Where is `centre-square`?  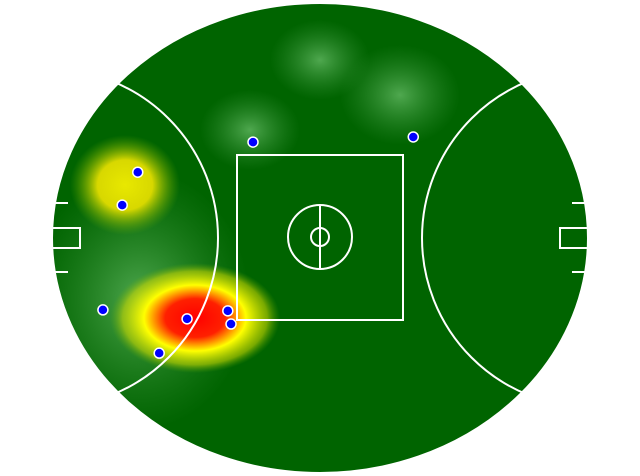
centre-square is located at coordinates (320, 237).